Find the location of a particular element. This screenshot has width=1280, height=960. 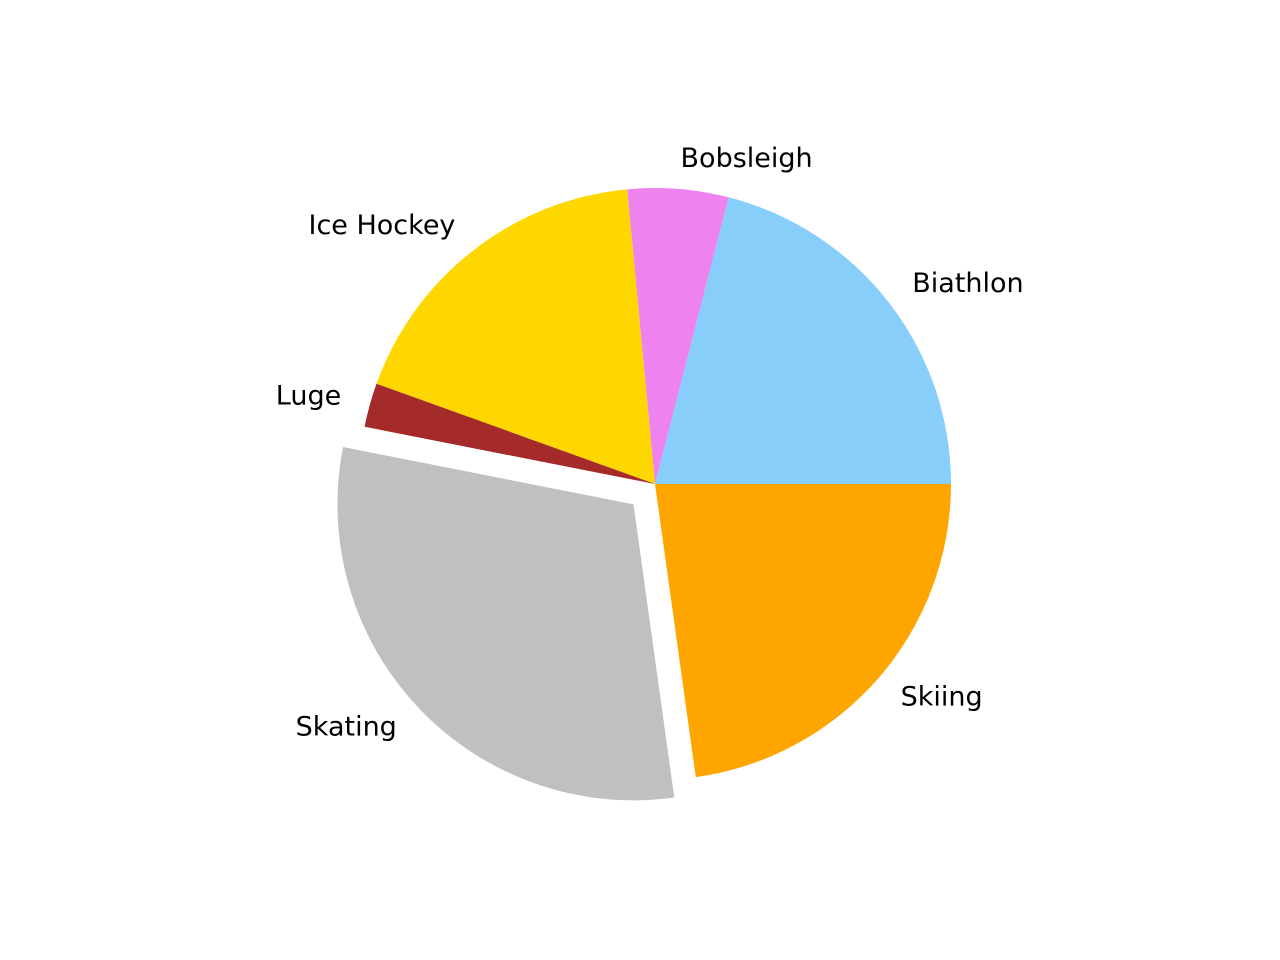

pie-slice-skiing is located at coordinates (803, 631).